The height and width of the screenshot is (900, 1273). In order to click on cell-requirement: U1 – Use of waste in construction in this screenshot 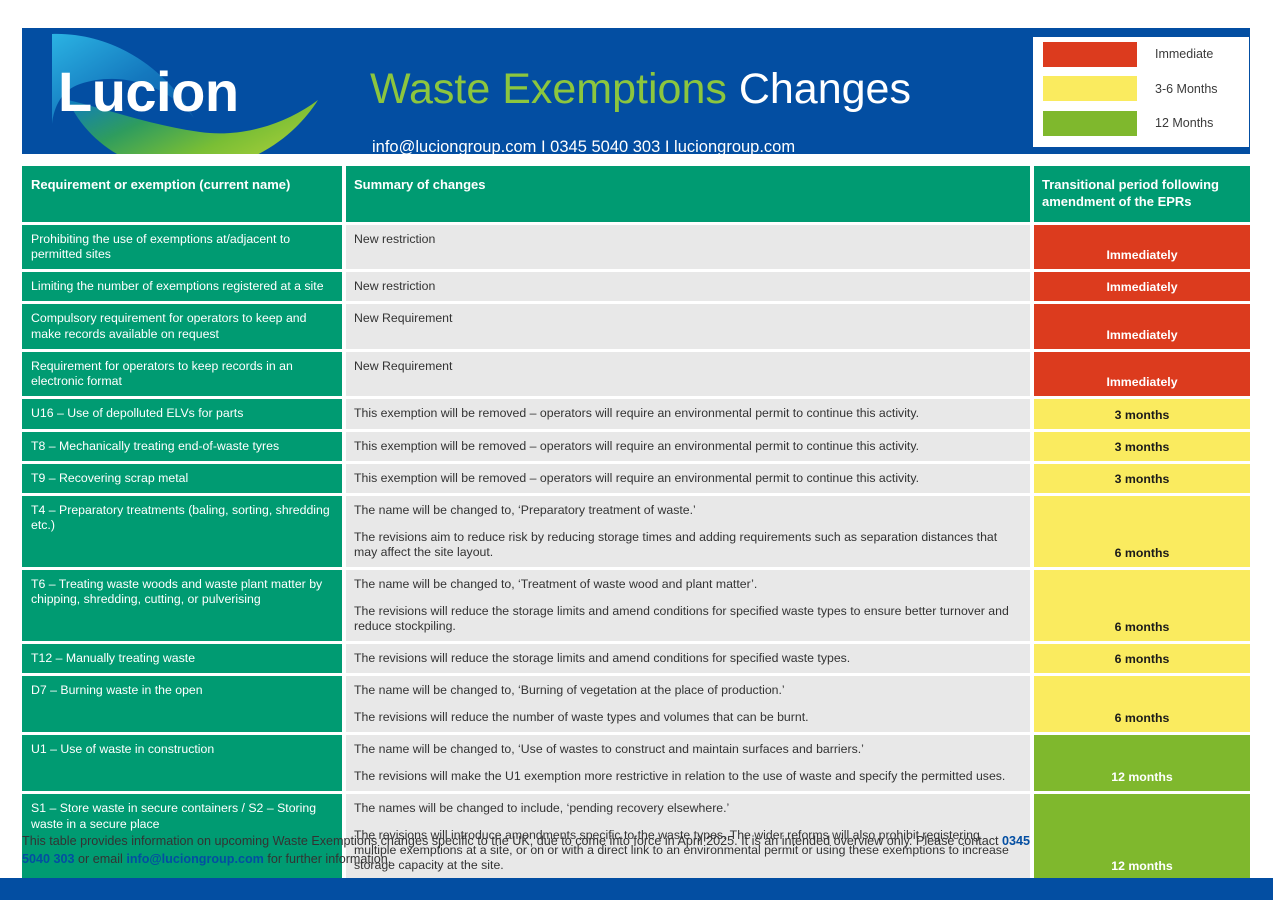, I will do `click(182, 763)`.